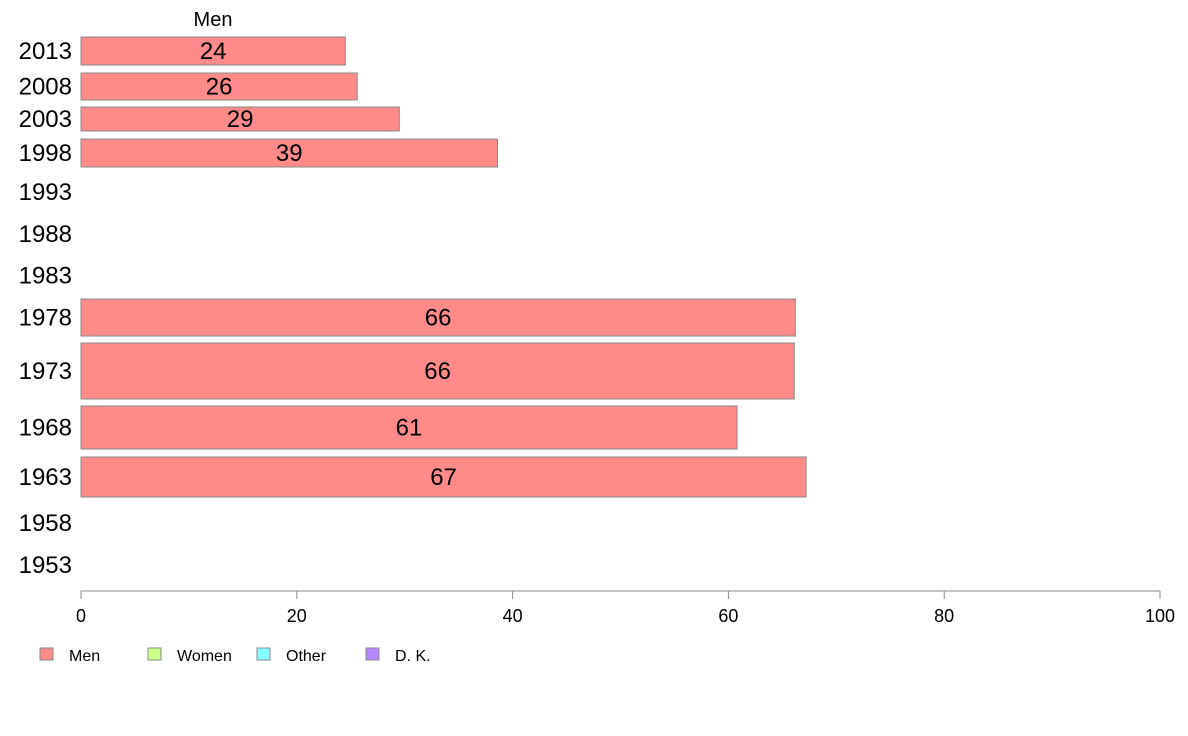  I want to click on data-label: 67, so click(443, 477).